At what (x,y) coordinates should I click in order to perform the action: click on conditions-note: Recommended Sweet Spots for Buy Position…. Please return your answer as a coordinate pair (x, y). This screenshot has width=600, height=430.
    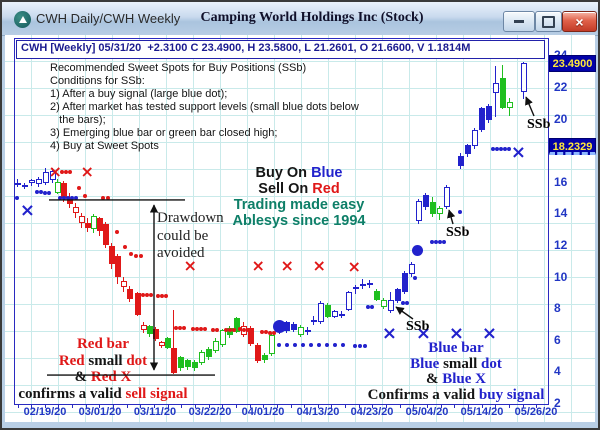
    Looking at the image, I should click on (204, 107).